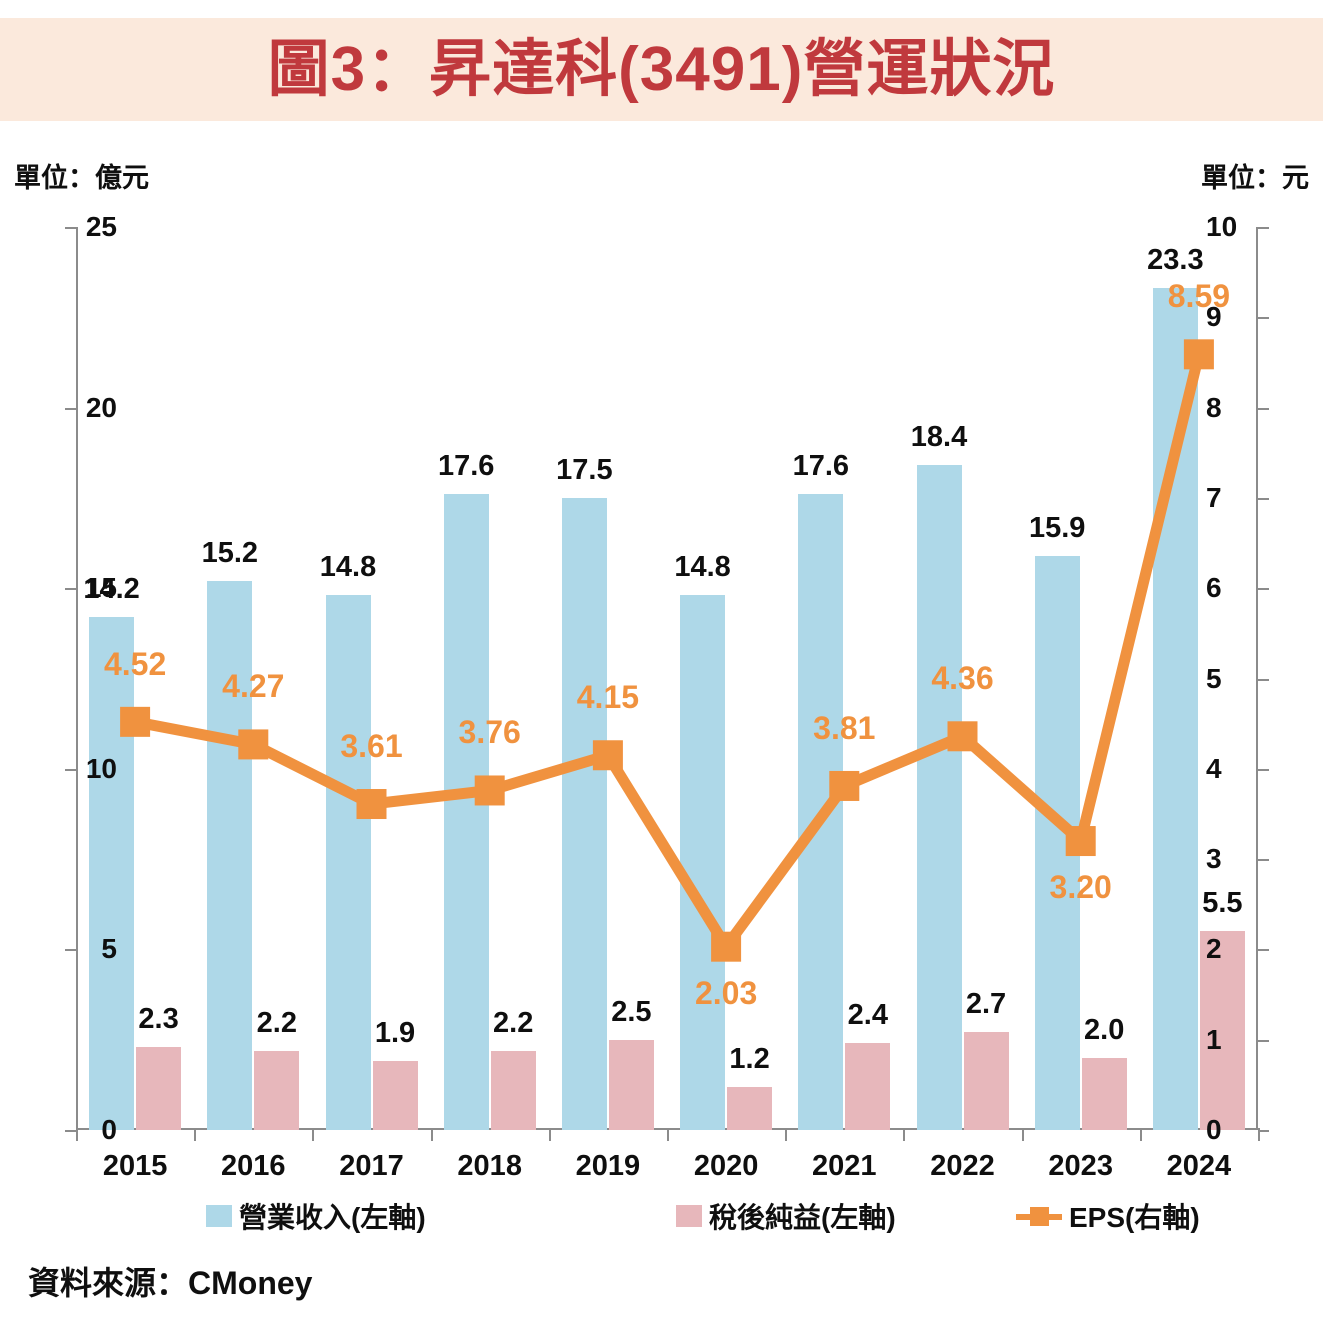  What do you see at coordinates (844, 727) in the screenshot?
I see `eps-value-label: 3.81` at bounding box center [844, 727].